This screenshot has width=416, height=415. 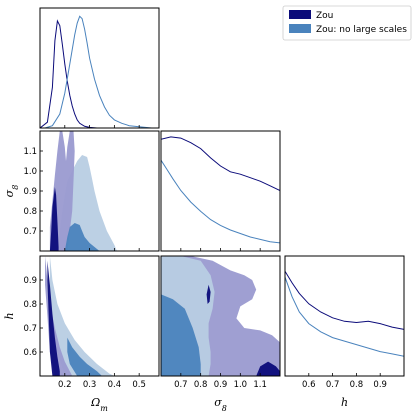 I want to click on y-label-h: h, so click(x=9, y=315).